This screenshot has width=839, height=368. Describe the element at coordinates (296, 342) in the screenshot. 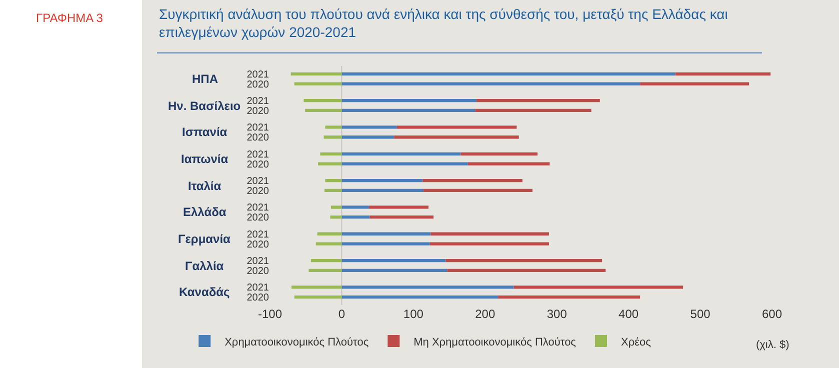

I see `legend-label: Χρηματοοικονομικός Πλούτος` at that location.